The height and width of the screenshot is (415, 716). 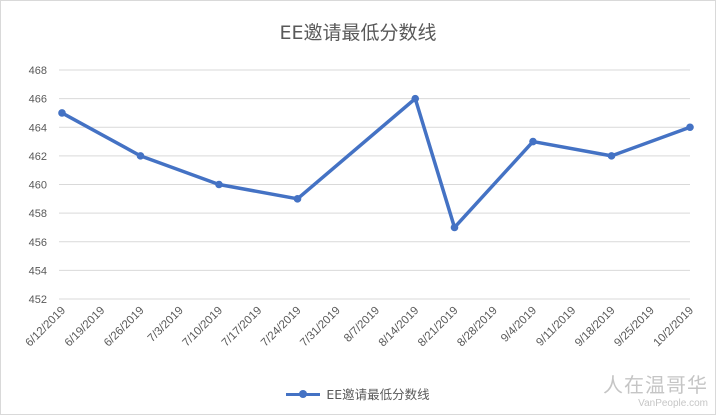 I want to click on chart-title: EE邀请最低分数线, so click(x=358, y=33).